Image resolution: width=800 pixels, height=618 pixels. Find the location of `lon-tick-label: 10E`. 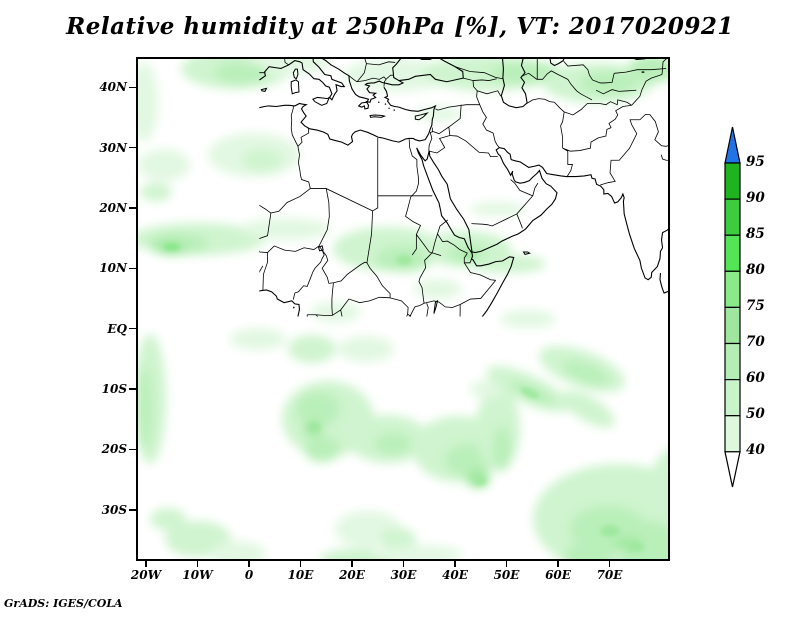

lon-tick-label: 10E is located at coordinates (300, 575).